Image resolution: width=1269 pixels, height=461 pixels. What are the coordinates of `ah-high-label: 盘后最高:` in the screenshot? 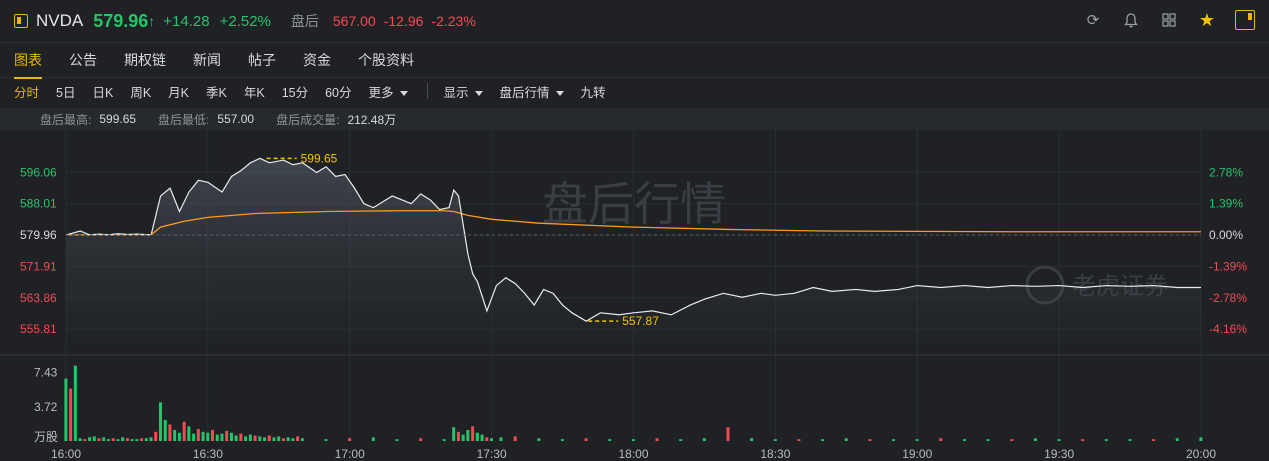 It's located at (66, 119).